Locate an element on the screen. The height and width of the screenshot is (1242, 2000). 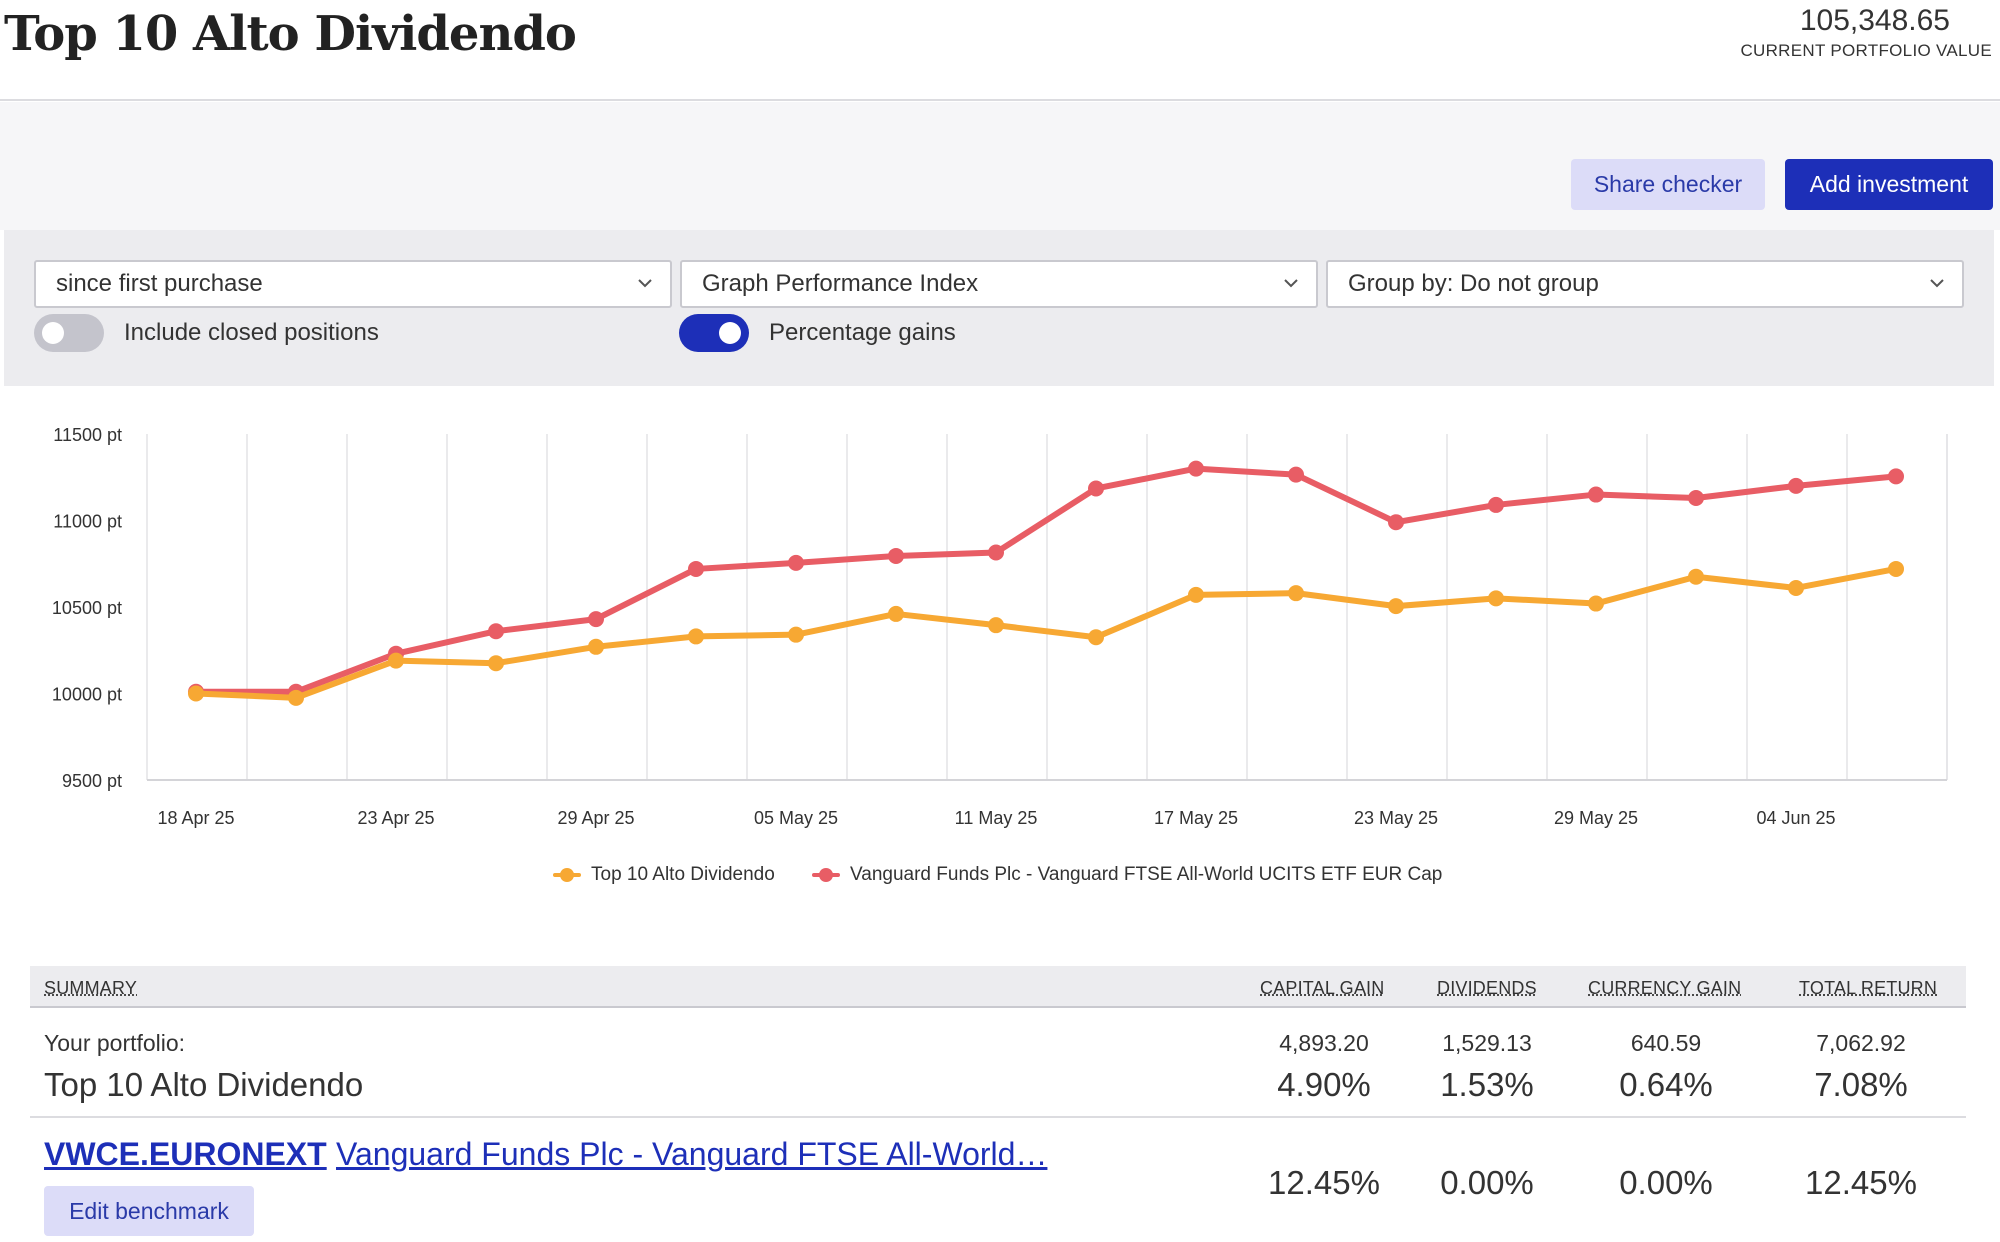
capital-gain-value: 4,893.20 is located at coordinates (1324, 1043).